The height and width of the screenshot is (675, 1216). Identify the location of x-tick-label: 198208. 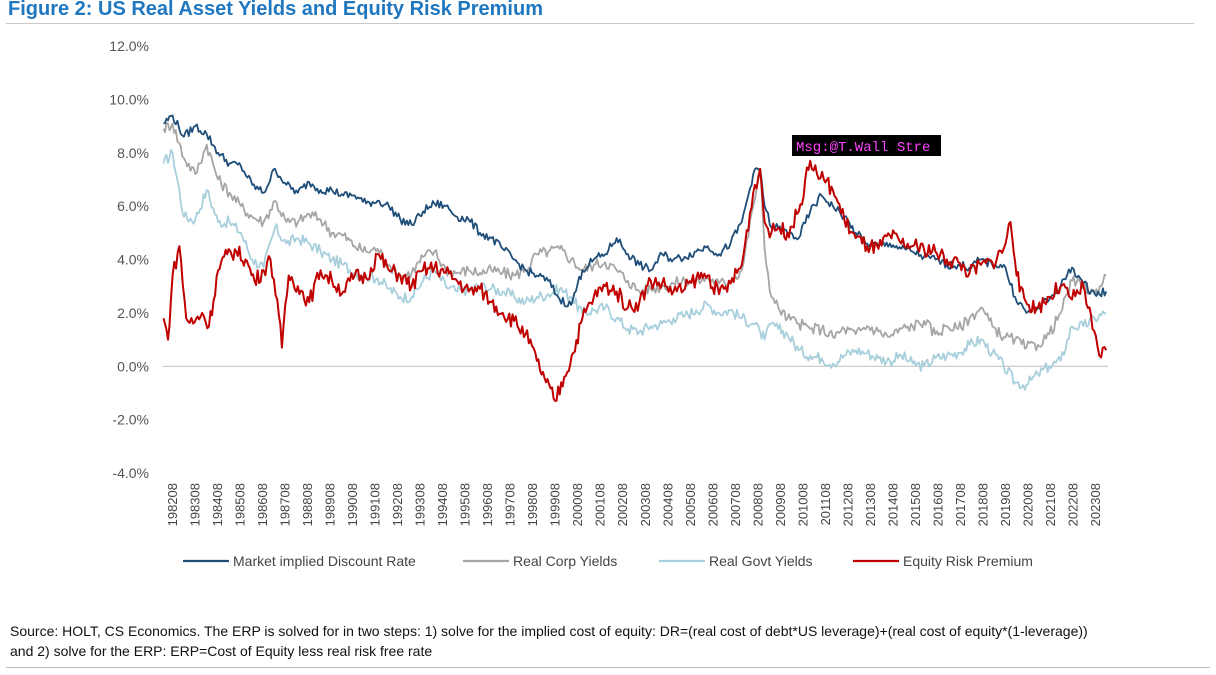
(172, 504).